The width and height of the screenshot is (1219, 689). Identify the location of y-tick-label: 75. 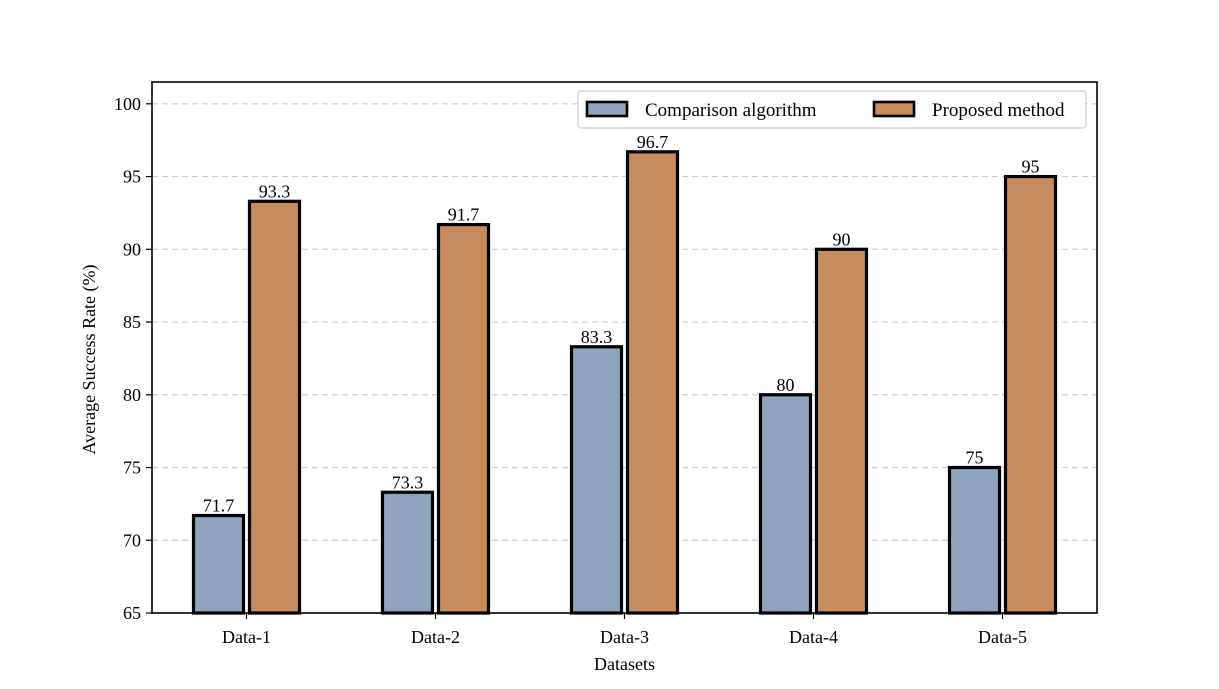
(132, 468).